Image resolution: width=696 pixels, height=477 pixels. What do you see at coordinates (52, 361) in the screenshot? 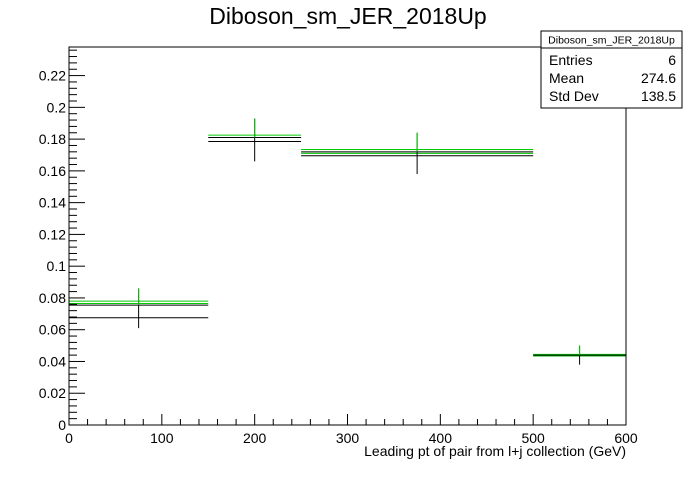
I see `y-tick-label: 0.04` at bounding box center [52, 361].